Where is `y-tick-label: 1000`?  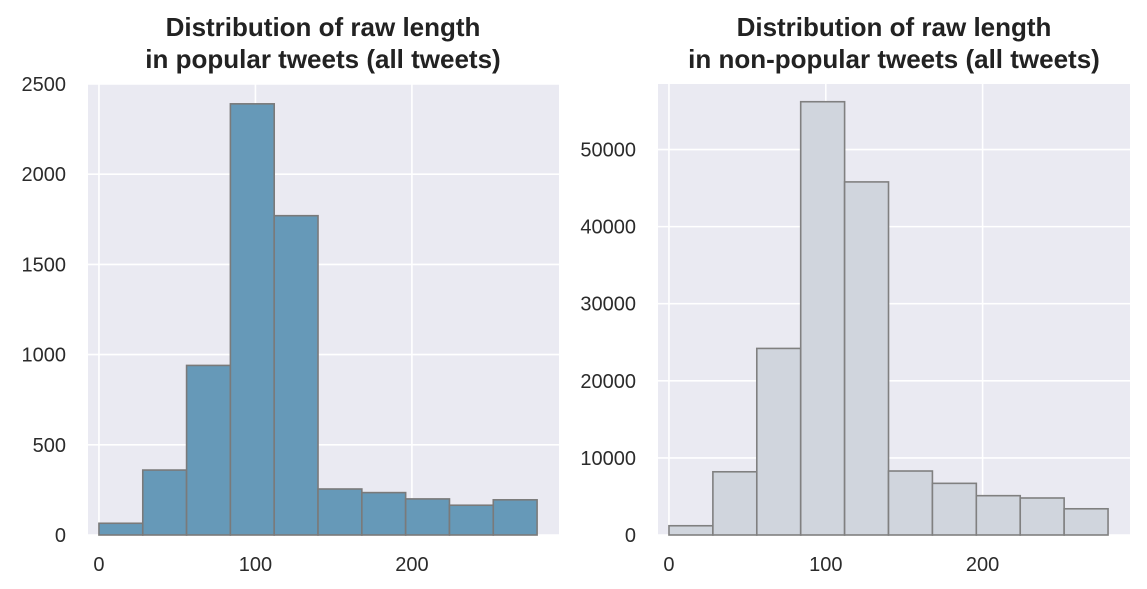
y-tick-label: 1000 is located at coordinates (44, 356).